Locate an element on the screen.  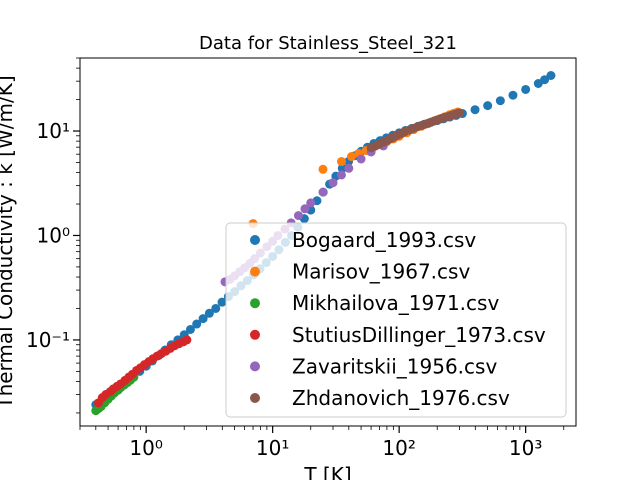
chart-title: Data for Stainless_Steel_321 is located at coordinates (328, 43).